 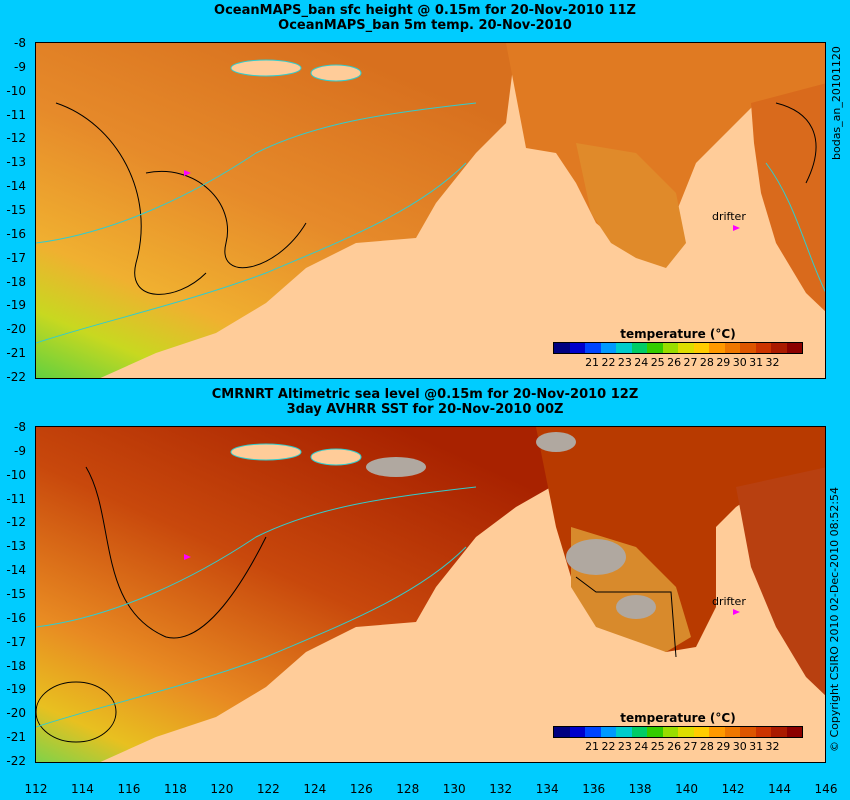 I want to click on panel2-y-tick-label: -8, so click(x=20, y=427).